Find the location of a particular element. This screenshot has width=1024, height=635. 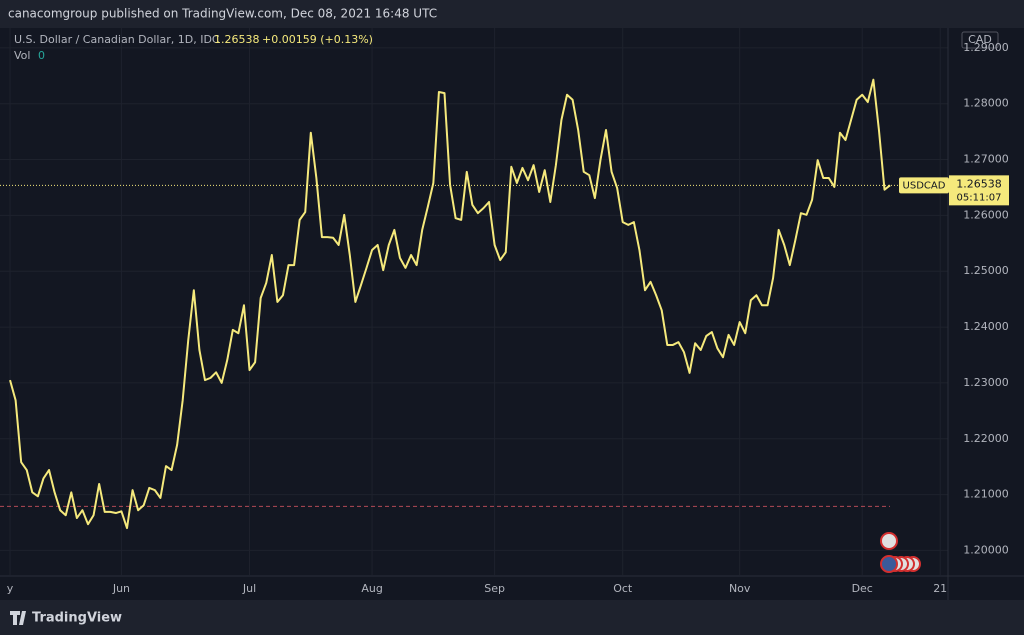

price-tag-countdown: 05:11:07 is located at coordinates (979, 197).